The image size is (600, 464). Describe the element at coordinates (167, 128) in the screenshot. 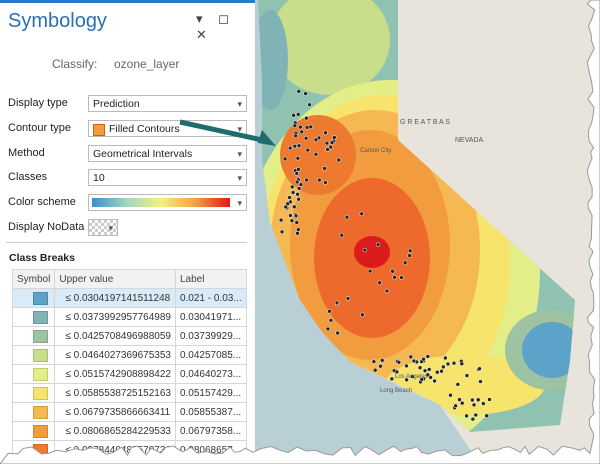

I see `dropdown: Filled Contours` at that location.